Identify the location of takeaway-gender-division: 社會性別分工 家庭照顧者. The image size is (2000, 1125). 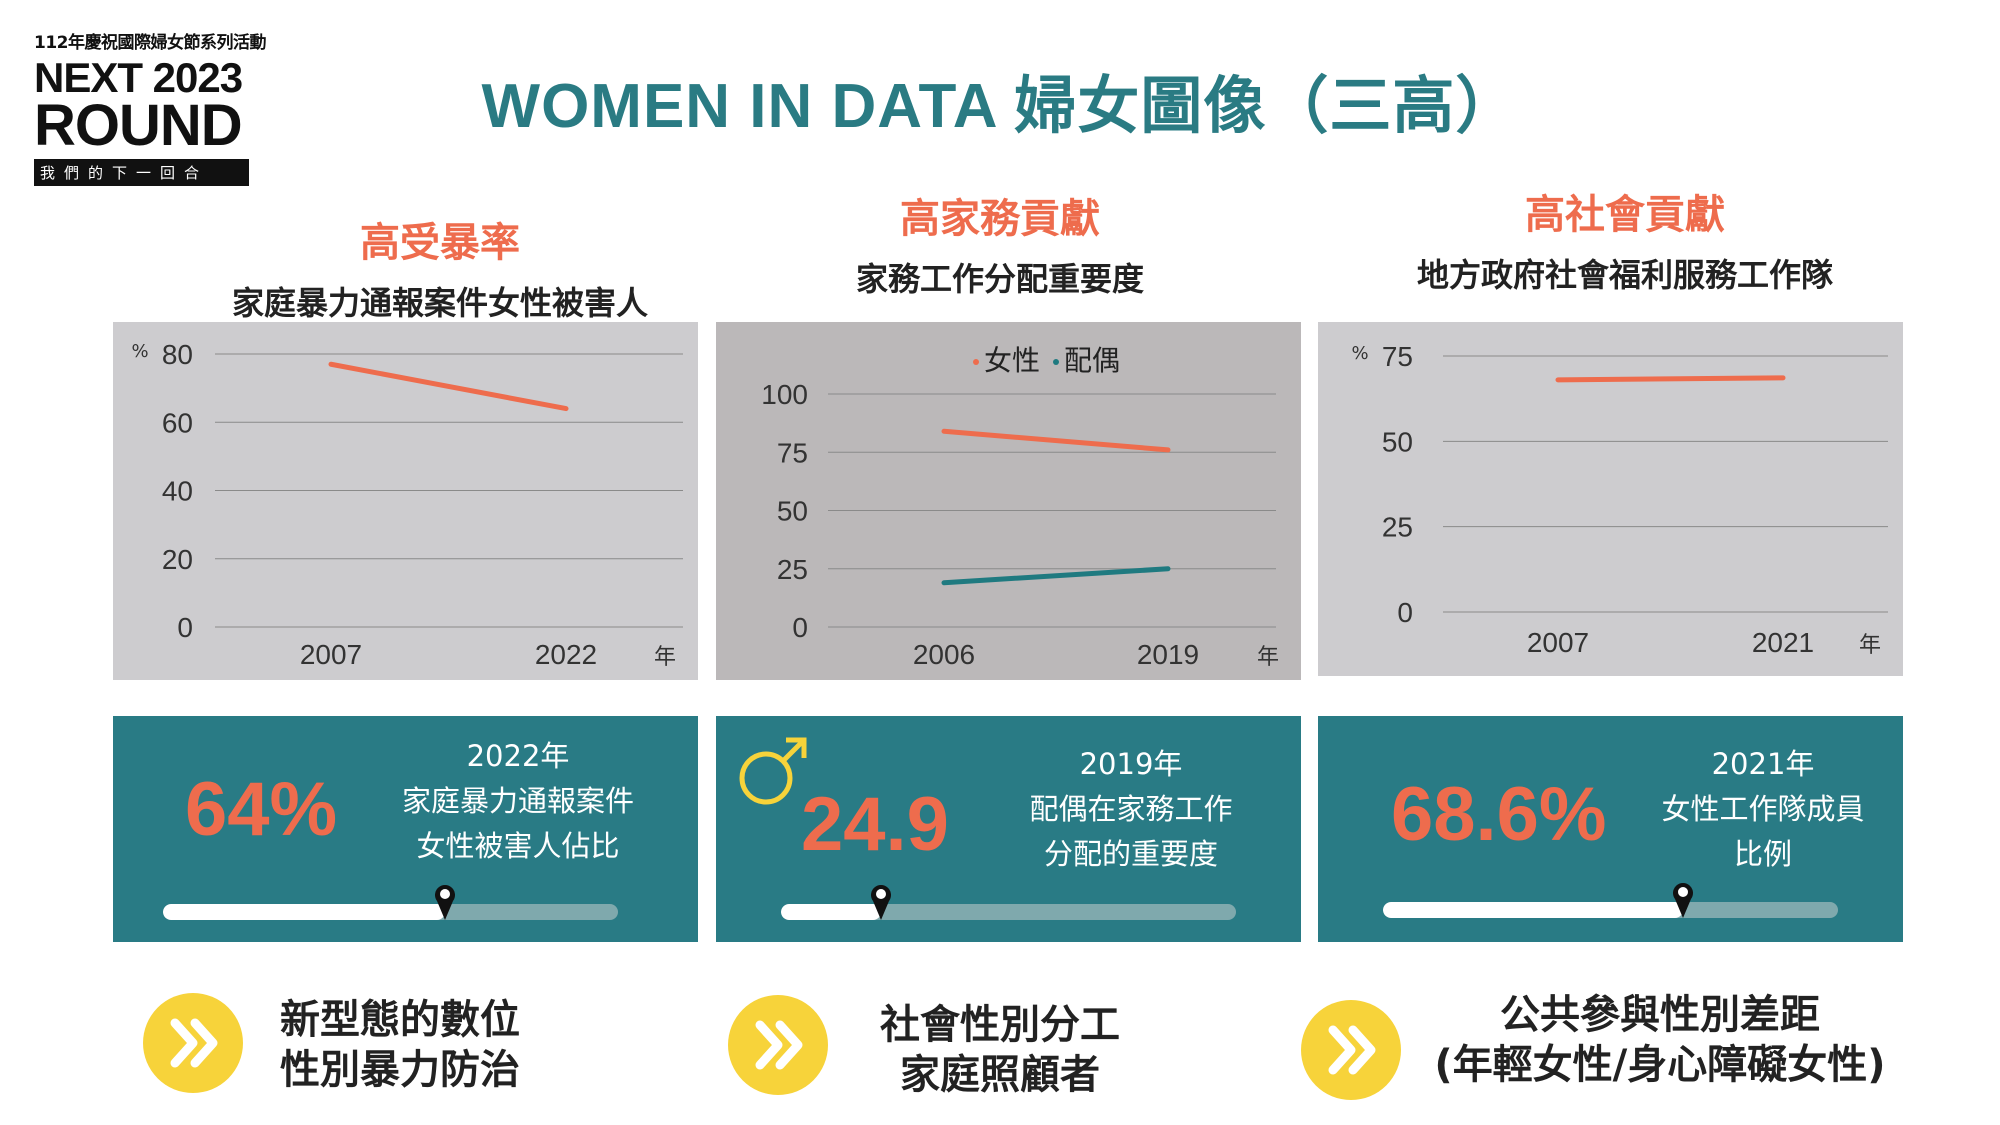
(1000, 1050).